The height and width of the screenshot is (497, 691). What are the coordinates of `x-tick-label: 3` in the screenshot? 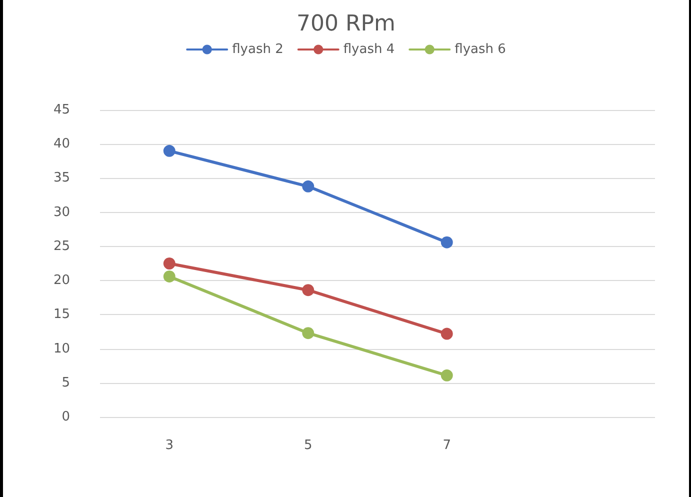 It's located at (169, 445).